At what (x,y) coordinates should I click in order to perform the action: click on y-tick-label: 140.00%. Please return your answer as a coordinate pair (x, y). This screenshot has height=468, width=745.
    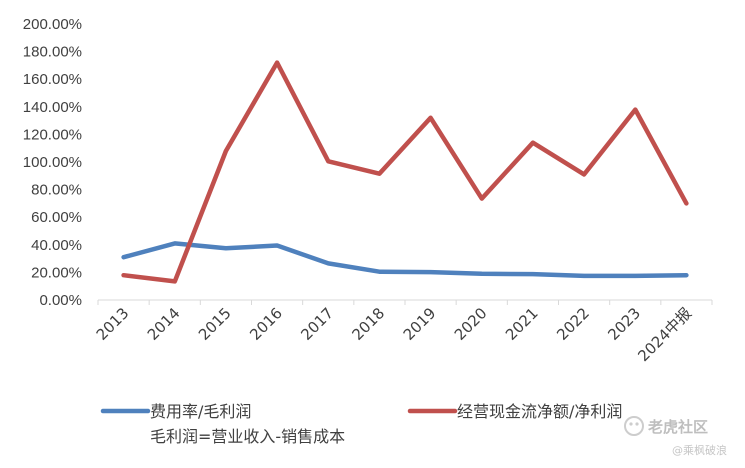
    Looking at the image, I should click on (52, 107).